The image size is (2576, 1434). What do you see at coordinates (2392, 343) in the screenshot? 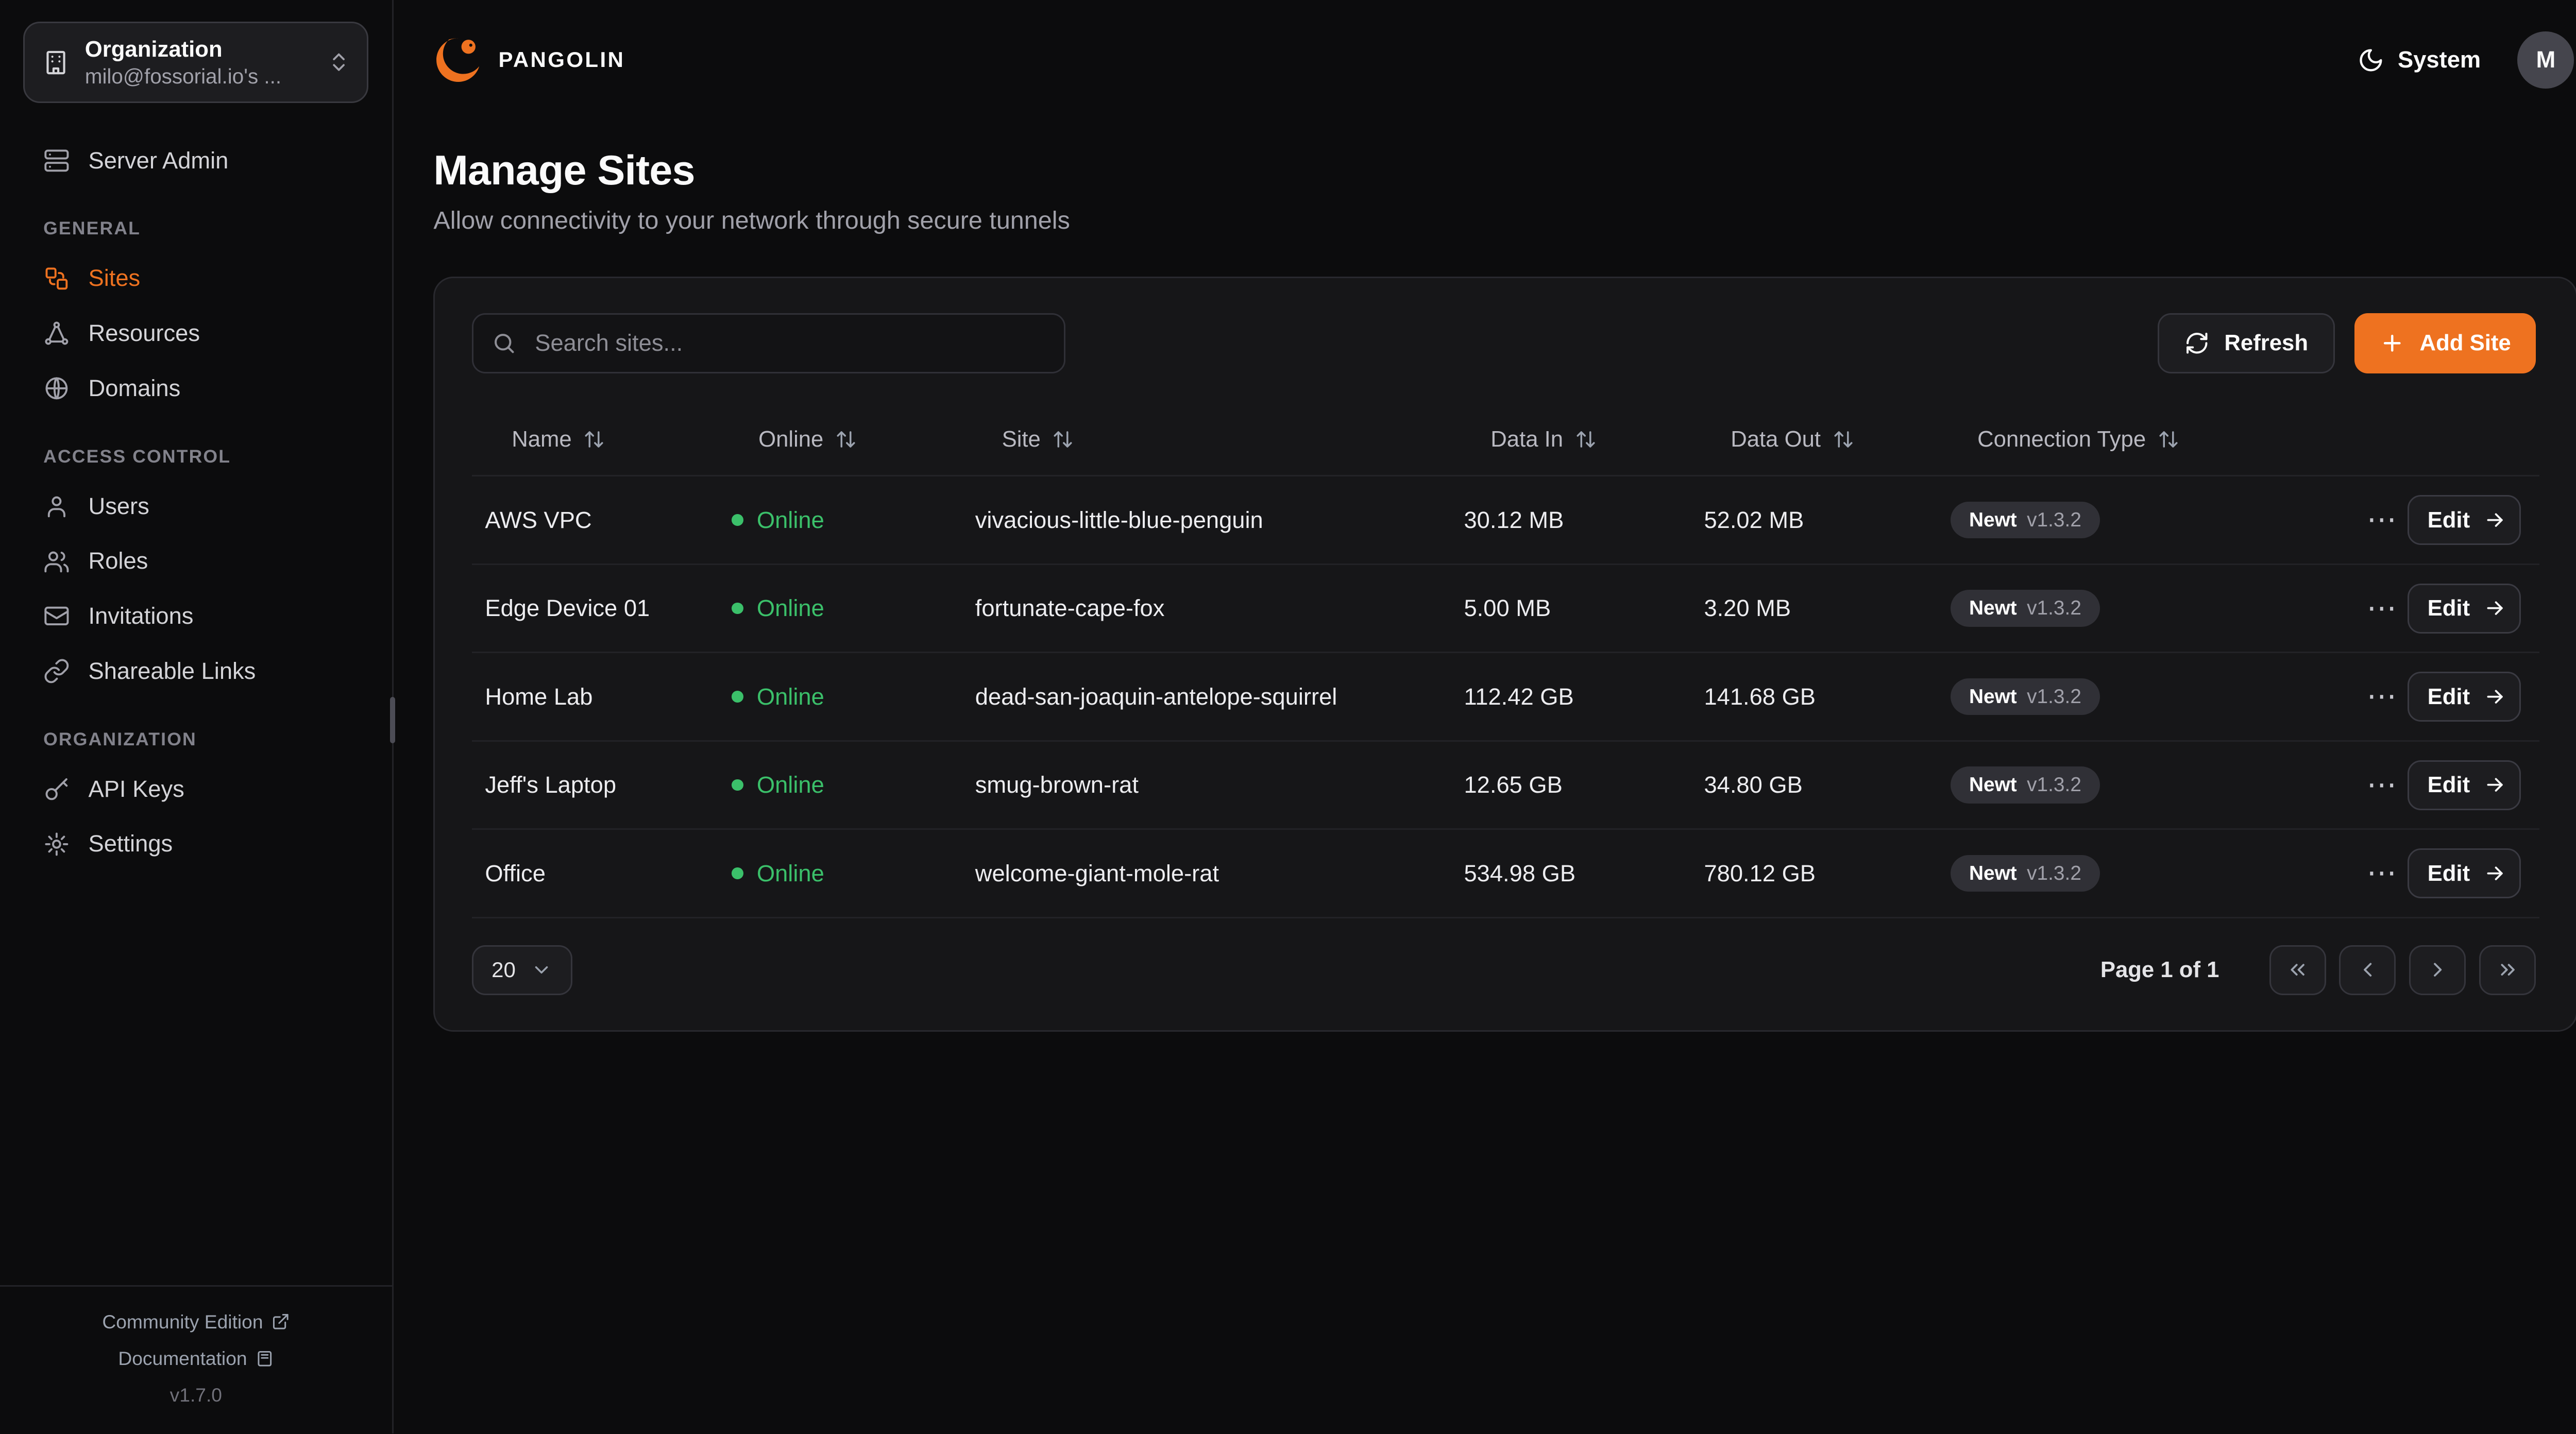
I see `plus-icon` at bounding box center [2392, 343].